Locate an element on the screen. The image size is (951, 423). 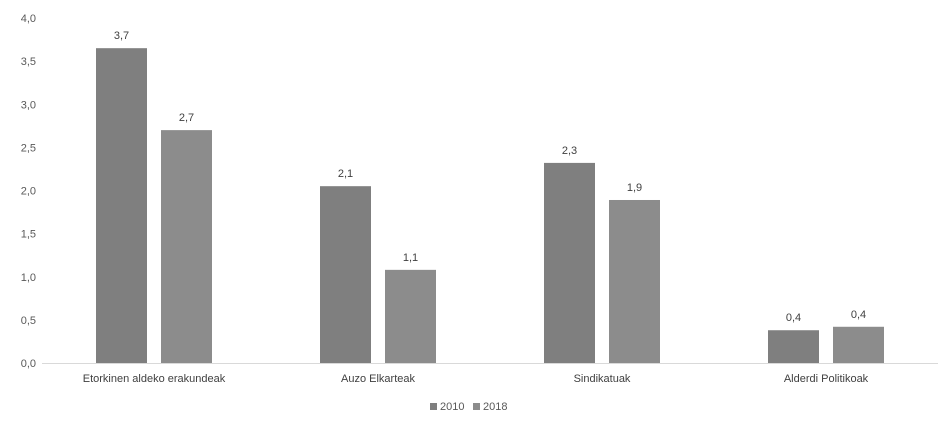
data-label: 2,7 is located at coordinates (186, 118).